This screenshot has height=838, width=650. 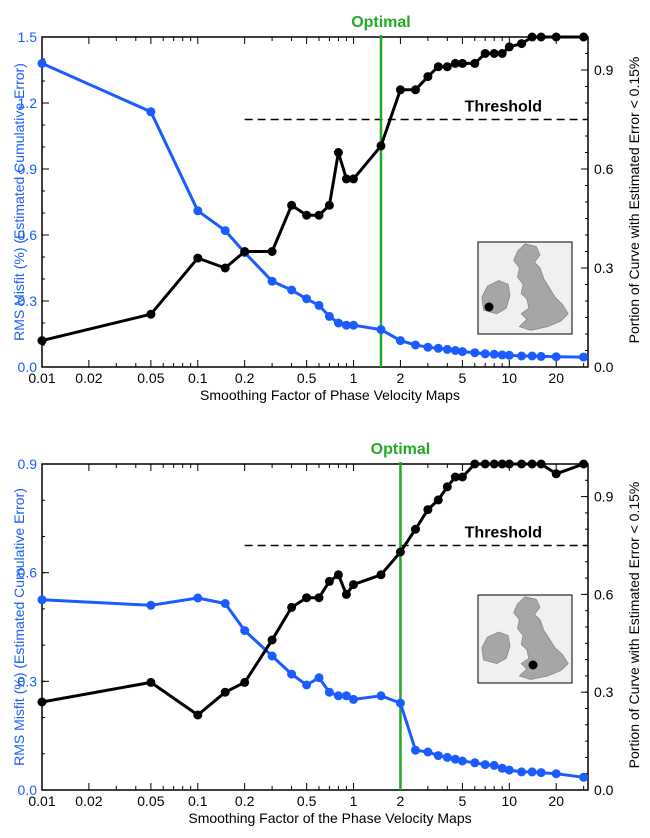 What do you see at coordinates (28, 790) in the screenshot?
I see `y-left-tick-label: 0.0` at bounding box center [28, 790].